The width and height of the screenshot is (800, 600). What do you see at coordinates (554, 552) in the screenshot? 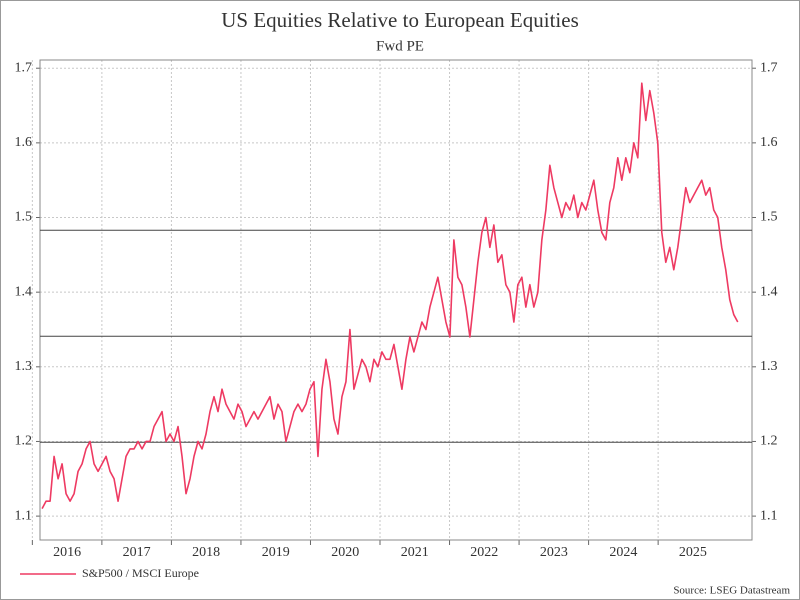
I see `x-tick-label: 2023` at bounding box center [554, 552].